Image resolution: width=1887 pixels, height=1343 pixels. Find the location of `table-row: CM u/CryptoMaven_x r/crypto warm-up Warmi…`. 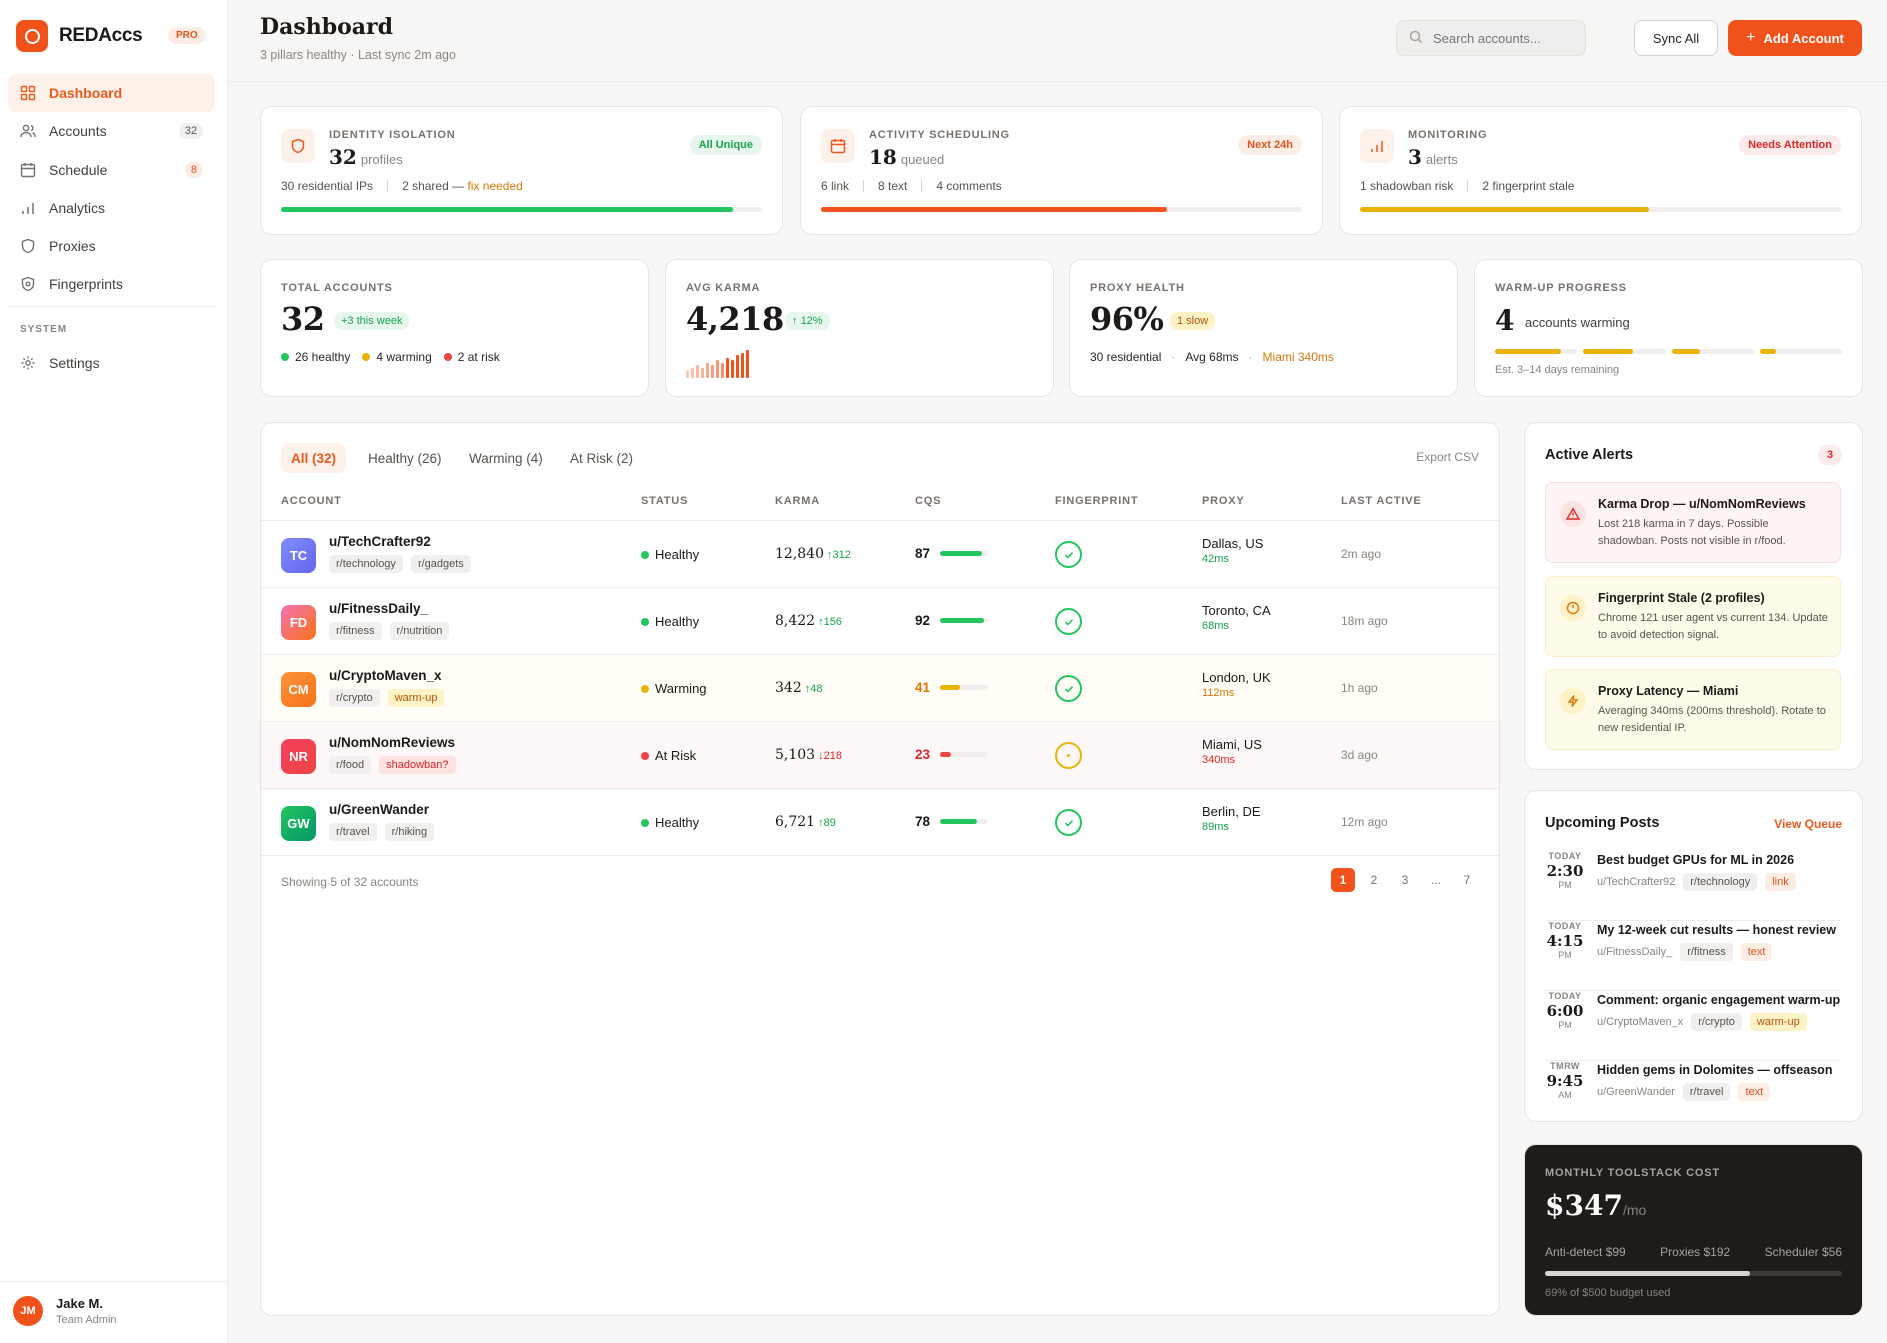

table-row: CM u/CryptoMaven_x r/crypto warm-up Warmi… is located at coordinates (880, 687).